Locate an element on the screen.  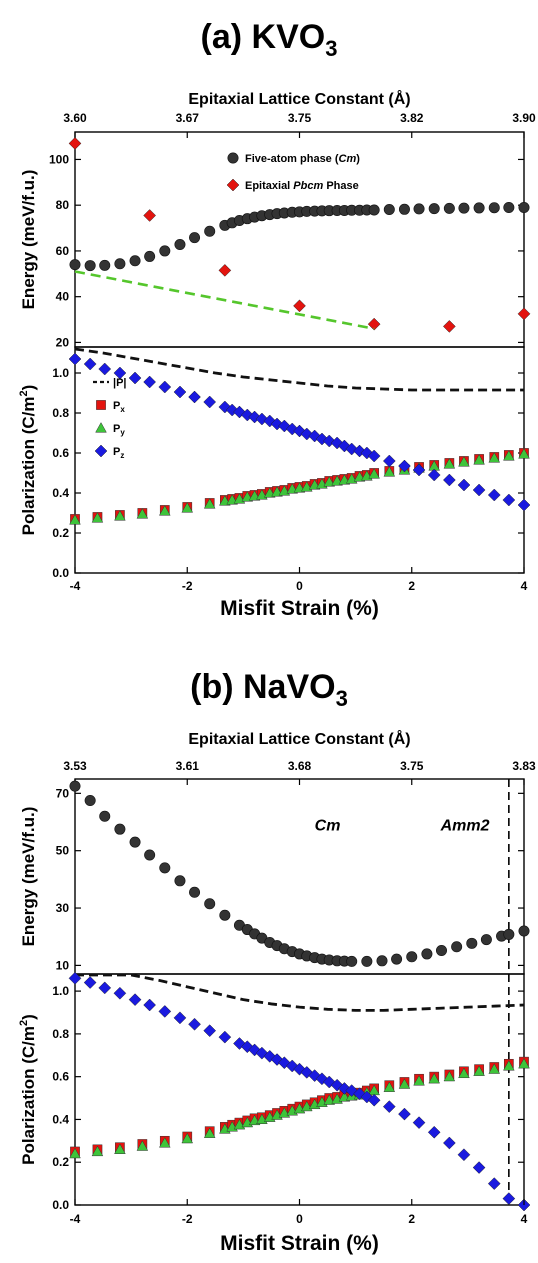
x-tick-label: 4 is located at coordinates (524, 1219).